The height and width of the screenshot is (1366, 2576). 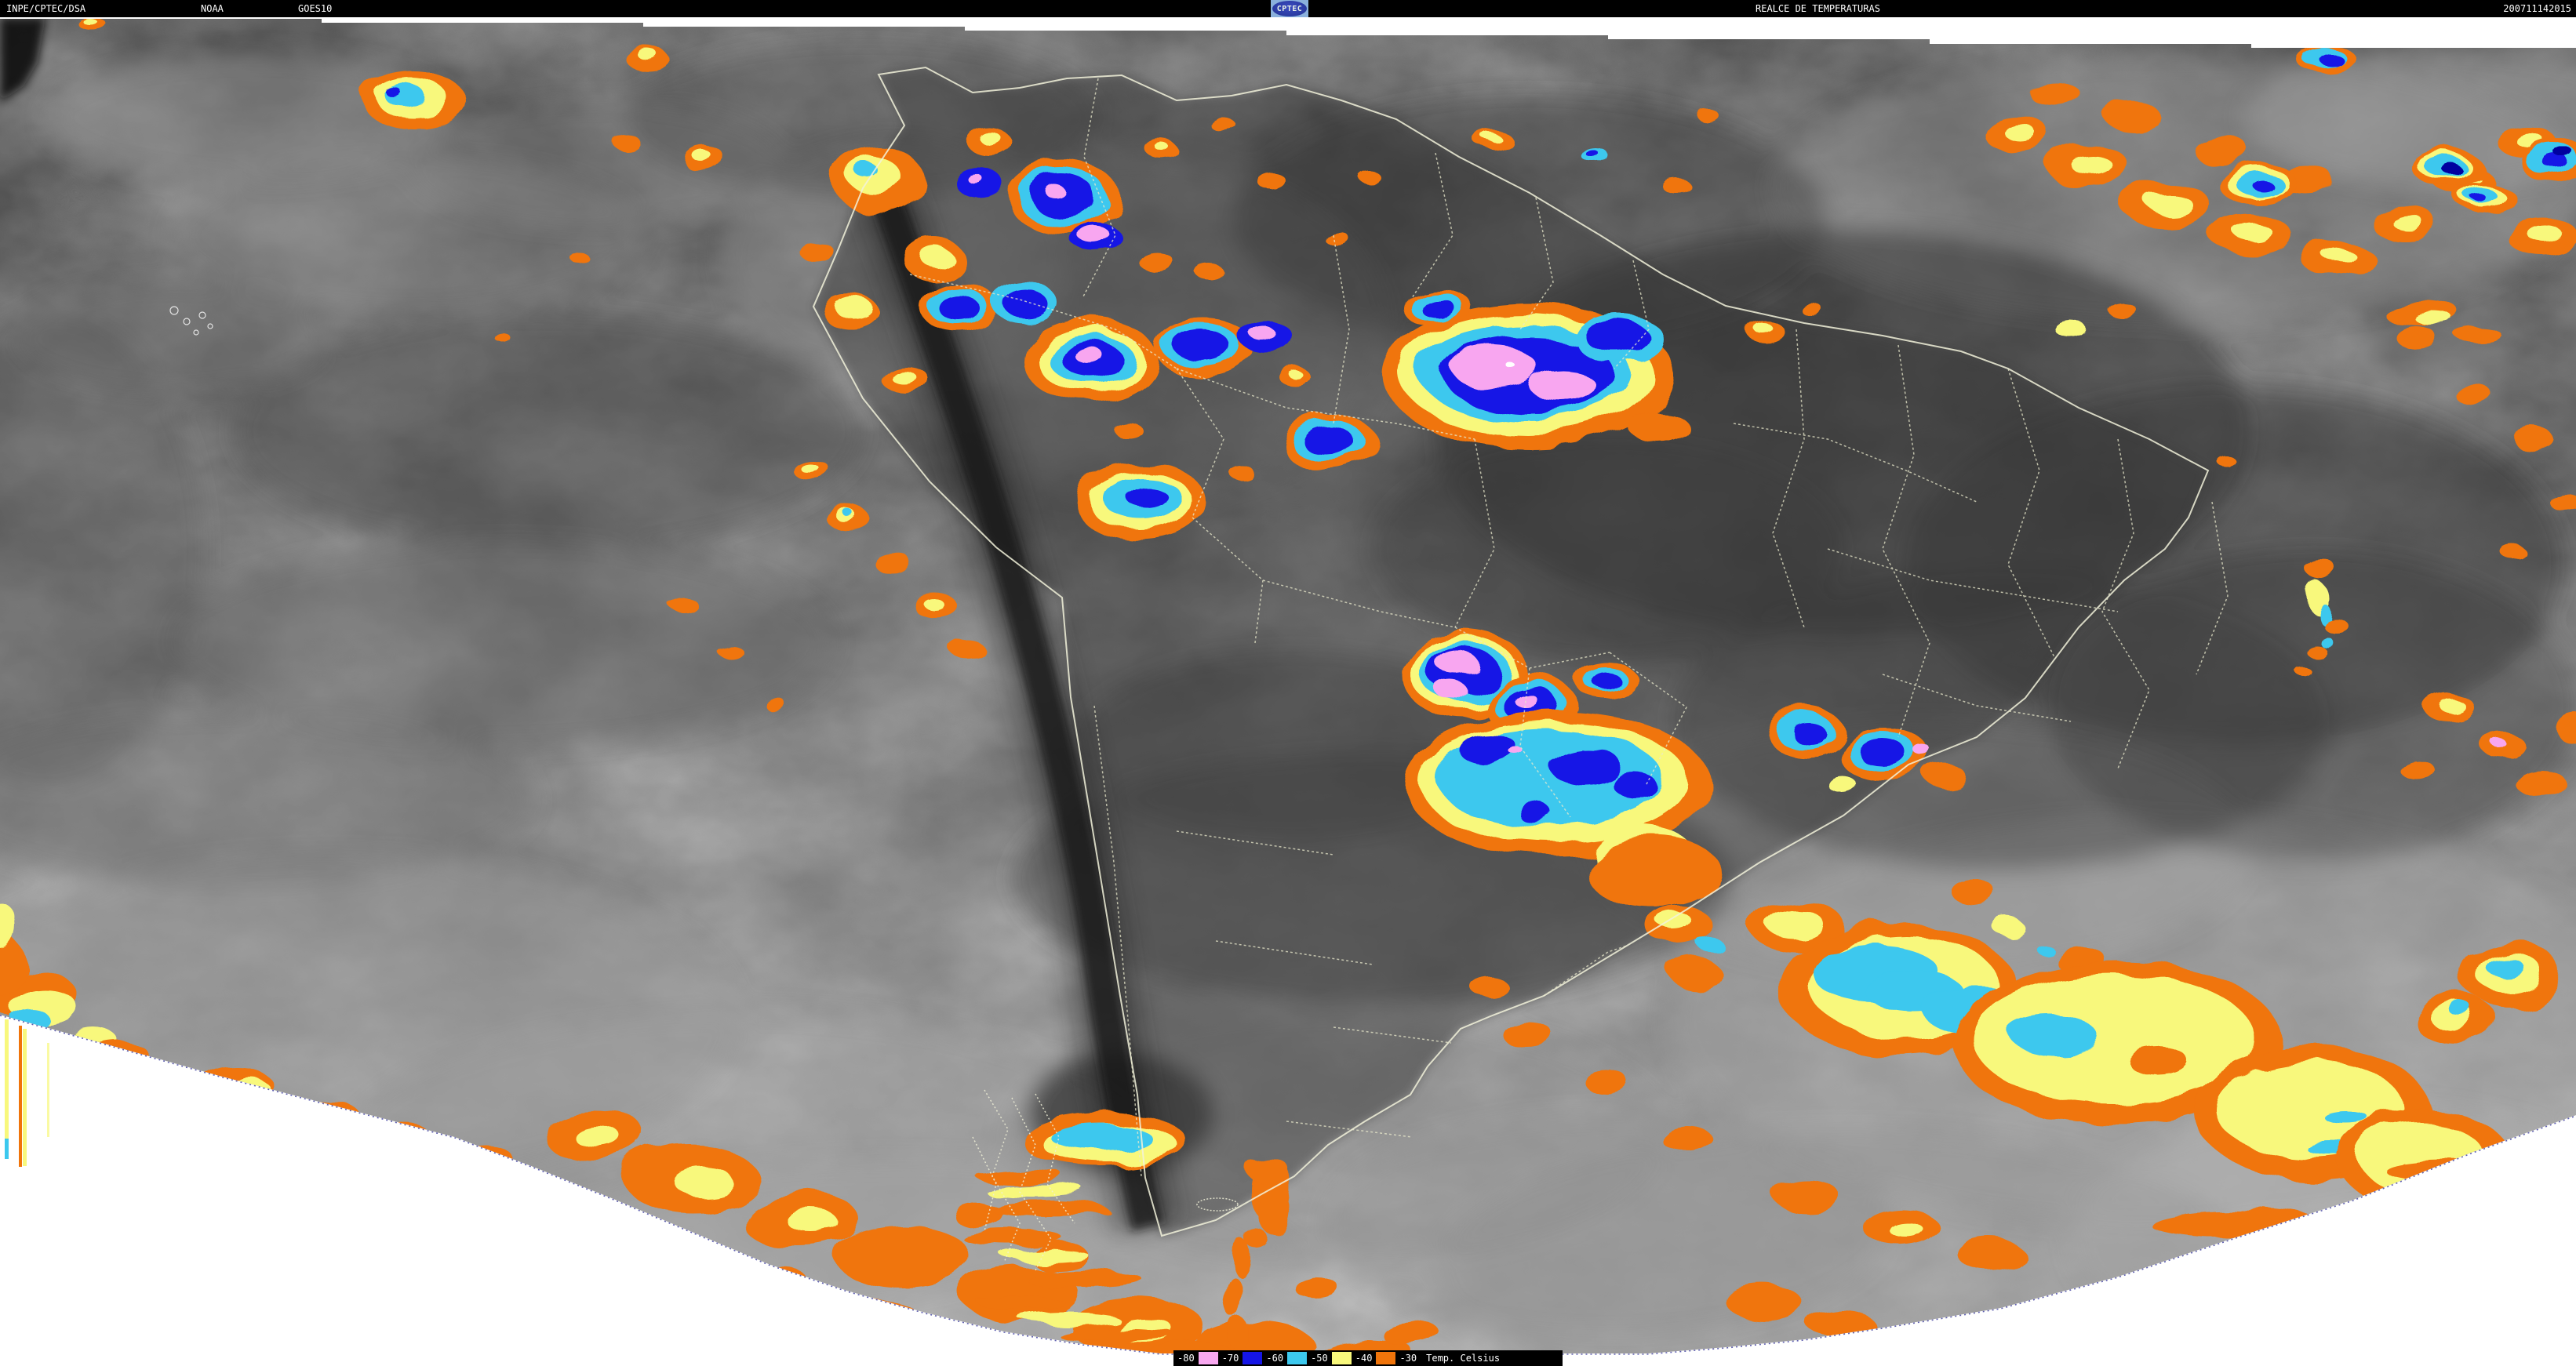 What do you see at coordinates (22, 60) in the screenshot?
I see `scan-edge-notch` at bounding box center [22, 60].